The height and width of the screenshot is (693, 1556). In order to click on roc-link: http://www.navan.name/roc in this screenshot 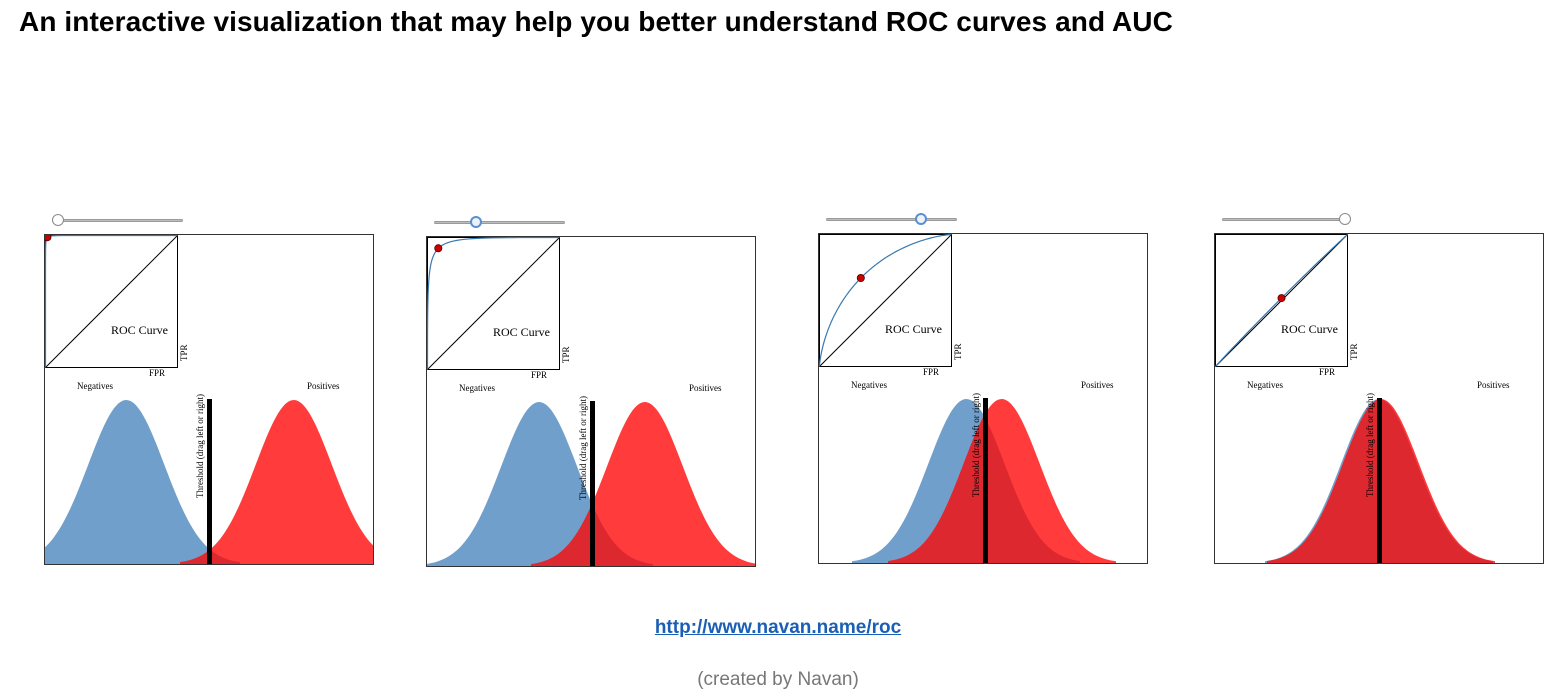, I will do `click(778, 627)`.